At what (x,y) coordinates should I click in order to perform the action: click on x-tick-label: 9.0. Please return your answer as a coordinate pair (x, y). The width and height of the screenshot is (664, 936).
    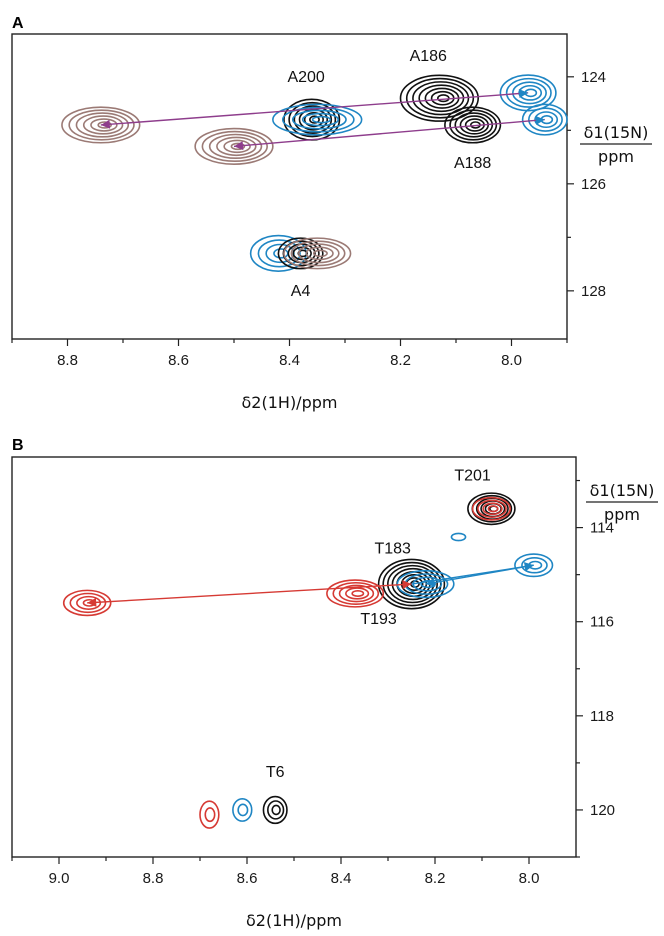
    Looking at the image, I should click on (59, 878).